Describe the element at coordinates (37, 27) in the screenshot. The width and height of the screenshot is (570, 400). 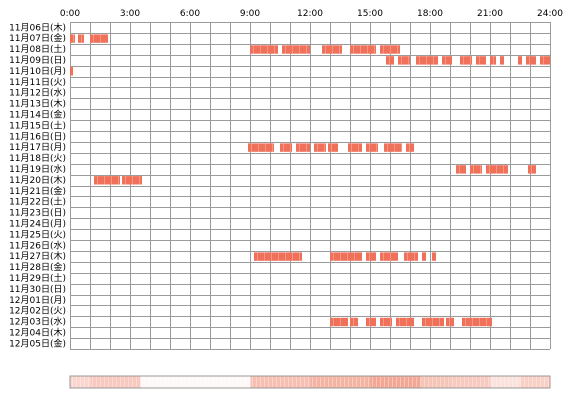
I see `row-label: 11月06日(木)` at that location.